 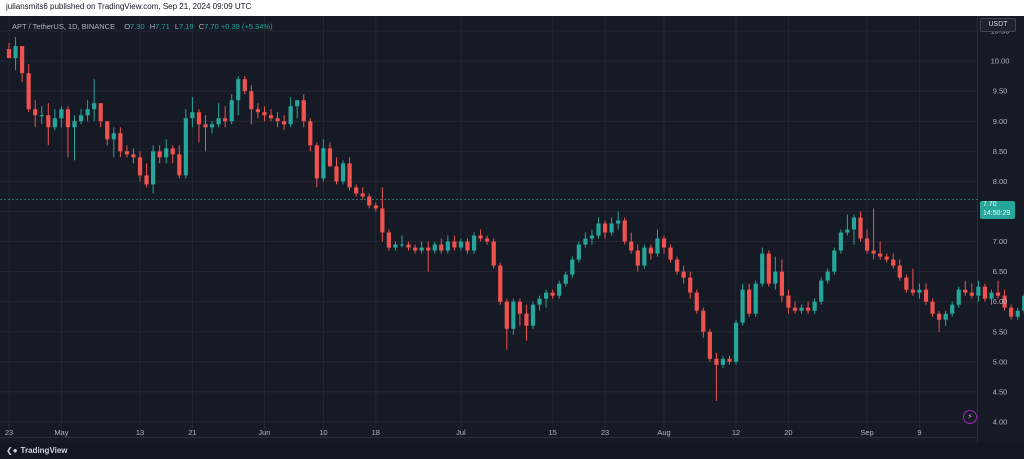 I want to click on change-value: +0.39 (+5.34%), so click(x=246, y=26).